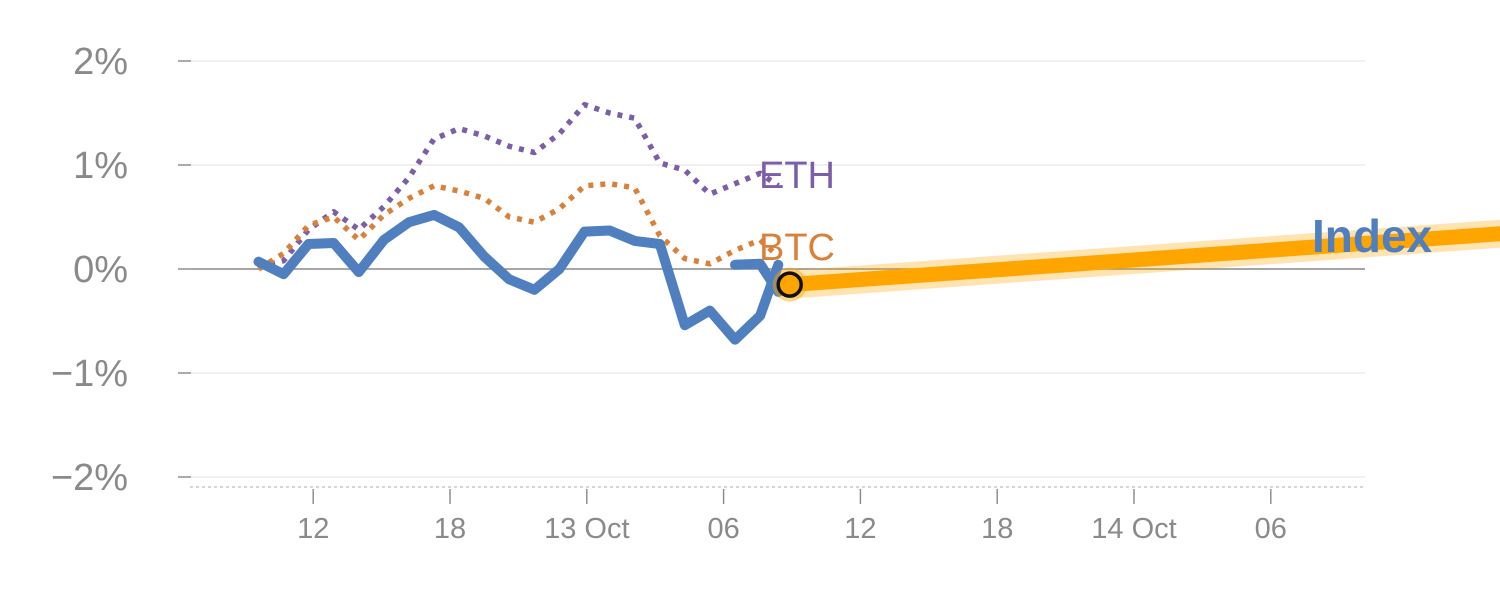  Describe the element at coordinates (1372, 236) in the screenshot. I see `index-label: Index` at that location.